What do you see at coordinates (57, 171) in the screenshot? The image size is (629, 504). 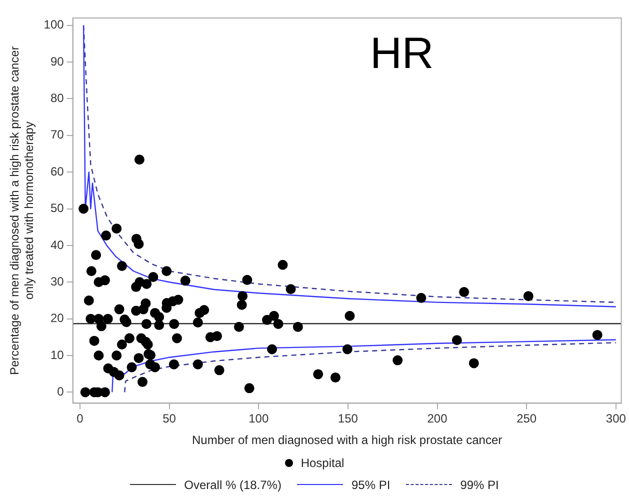 I see `y-tick-label: 60` at bounding box center [57, 171].